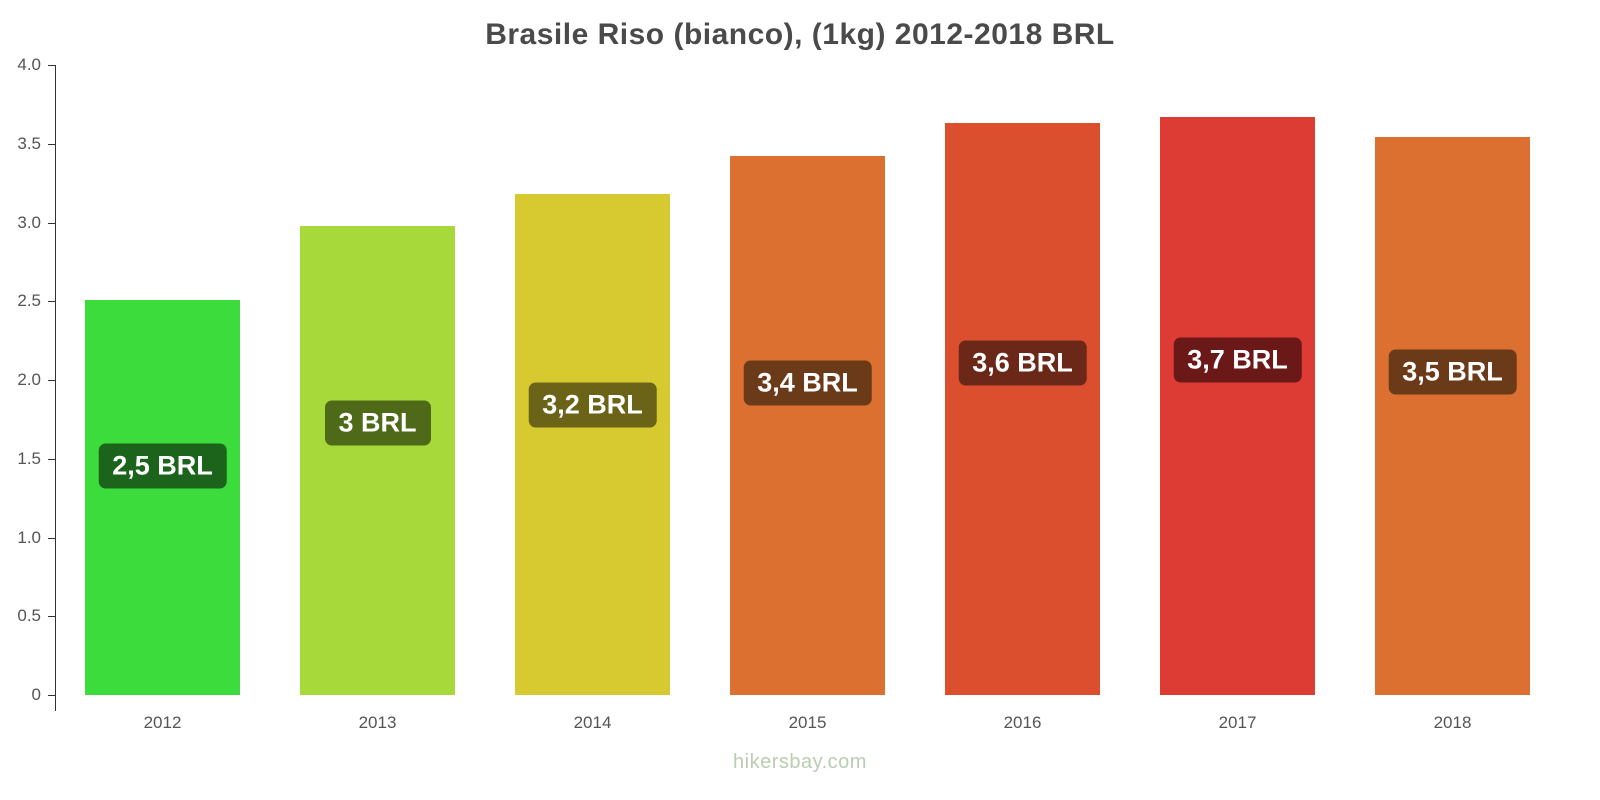  What do you see at coordinates (807, 383) in the screenshot?
I see `bar-value-label-2015: 3,4 BRL` at bounding box center [807, 383].